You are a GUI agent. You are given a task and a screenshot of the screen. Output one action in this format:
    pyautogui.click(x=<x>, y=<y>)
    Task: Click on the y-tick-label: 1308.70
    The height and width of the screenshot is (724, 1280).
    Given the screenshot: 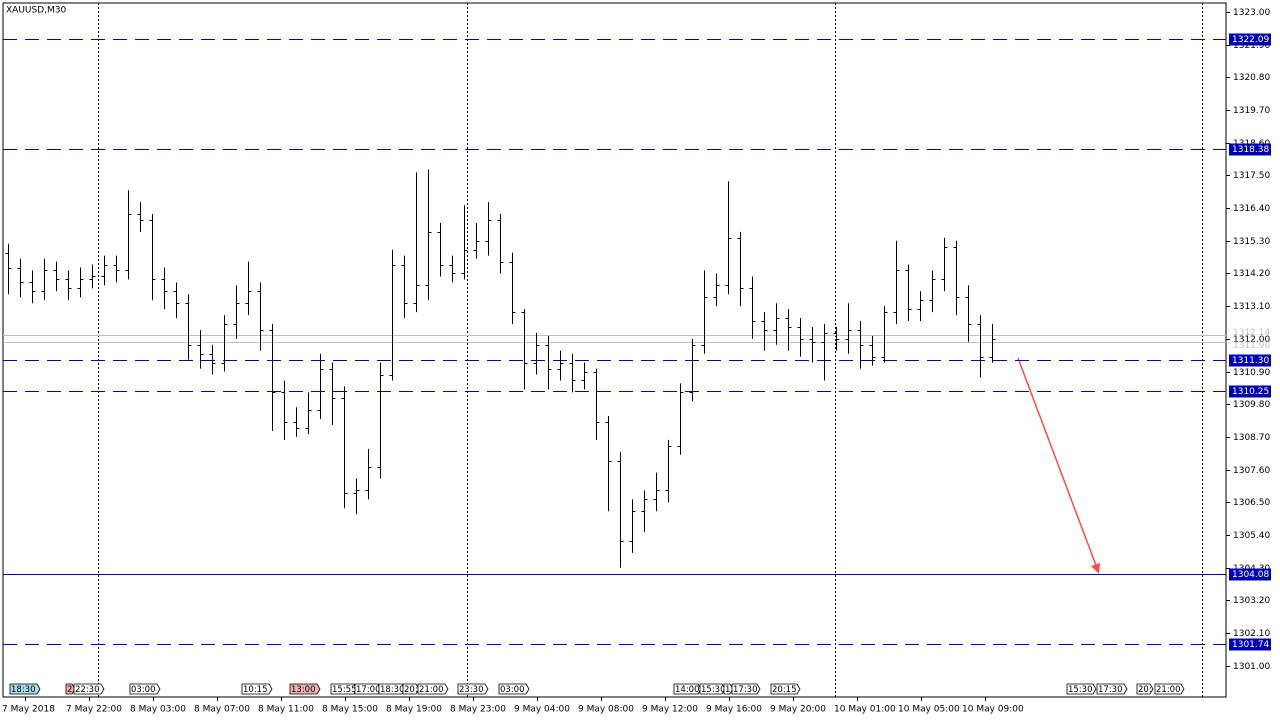 What is the action you would take?
    pyautogui.click(x=1251, y=438)
    